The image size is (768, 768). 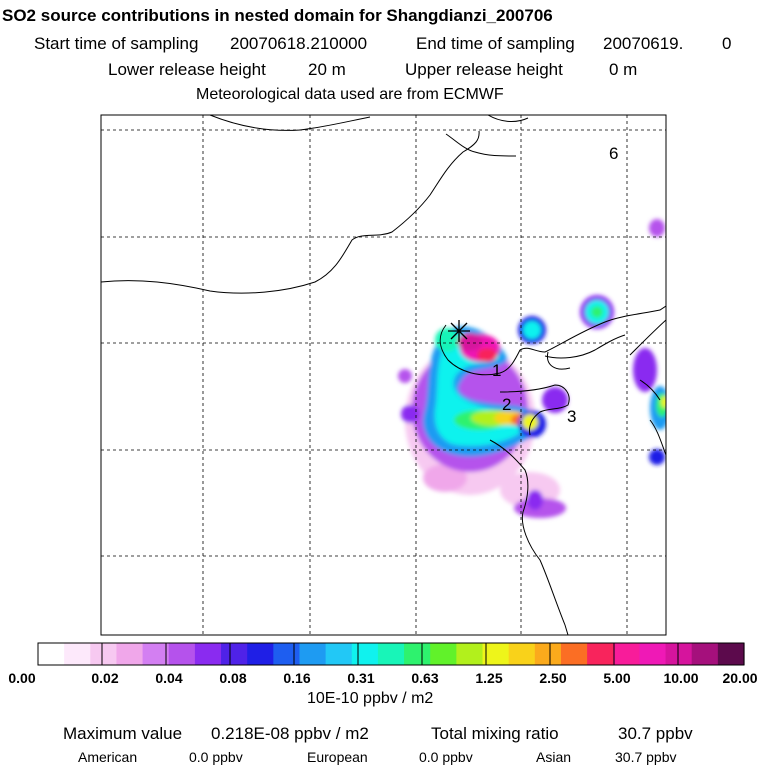 I want to click on region-label-1: 1, so click(x=496, y=370).